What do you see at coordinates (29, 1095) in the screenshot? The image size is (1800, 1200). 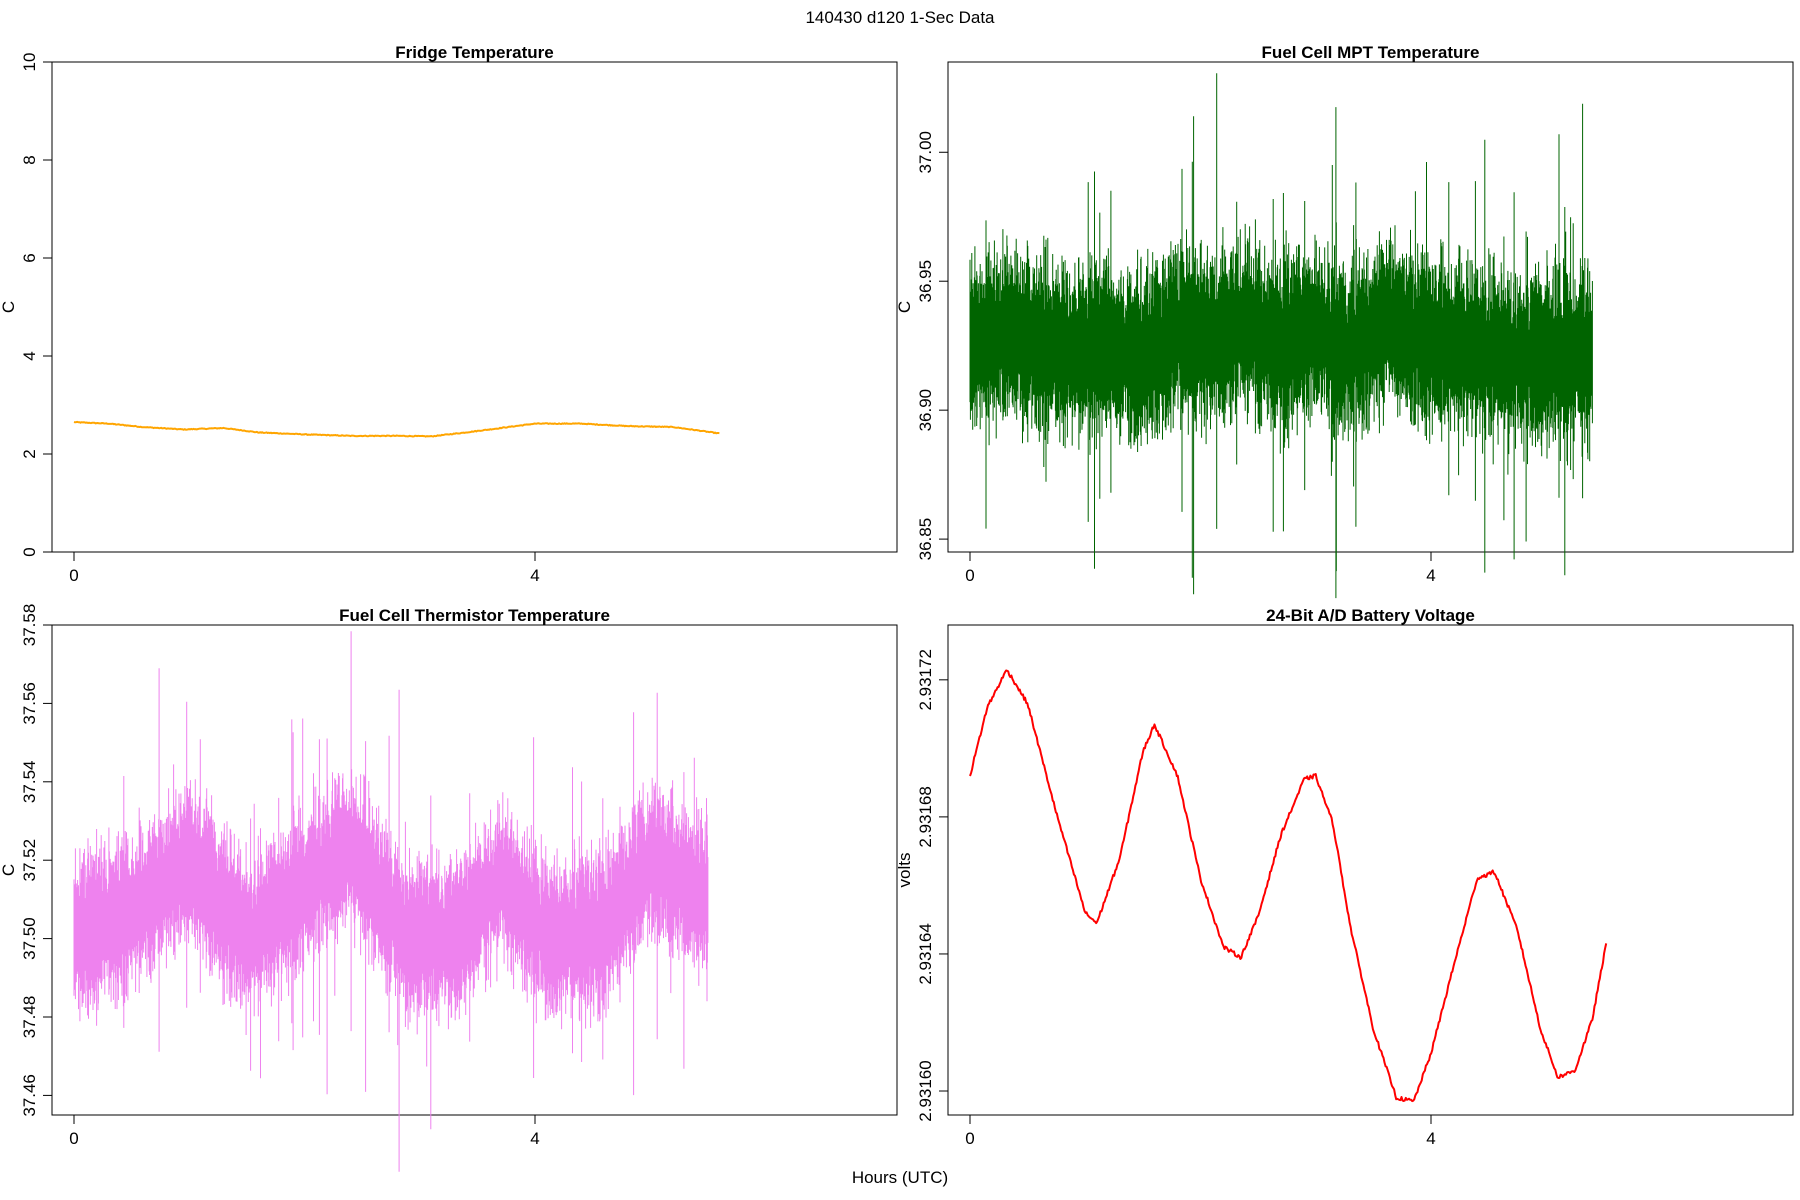 I see `y-tick-label: 37.46` at bounding box center [29, 1095].